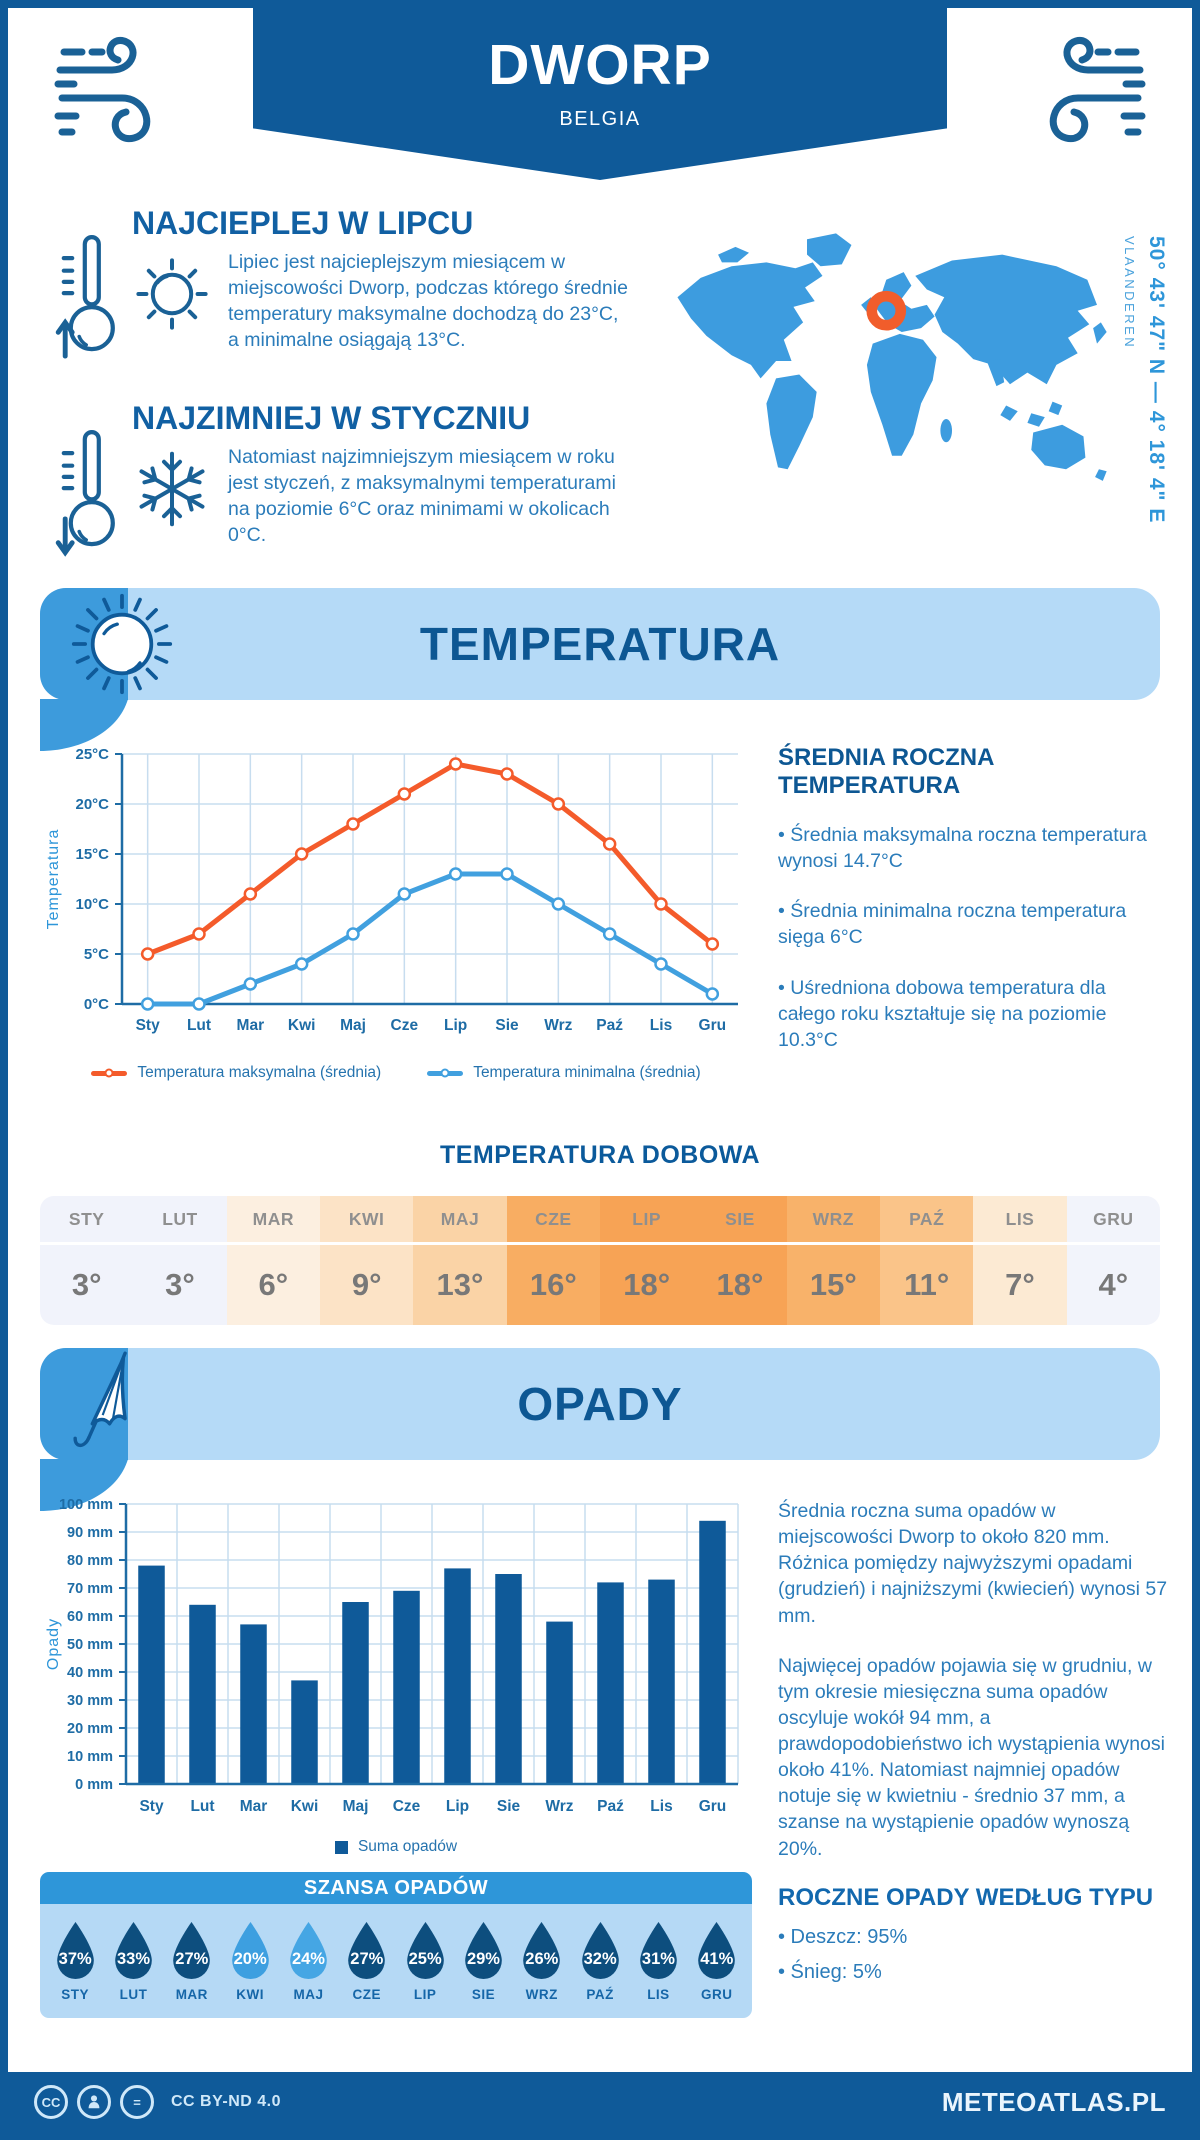  What do you see at coordinates (892, 357) in the screenshot?
I see `world-map-image` at bounding box center [892, 357].